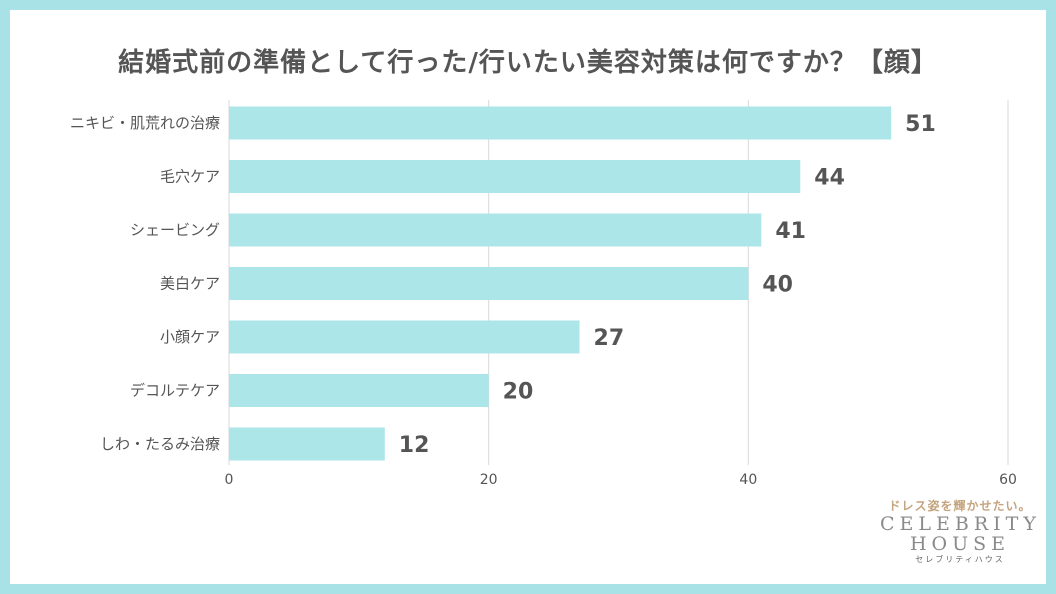 This screenshot has width=1056, height=594. What do you see at coordinates (829, 178) in the screenshot?
I see `value-label-1: 44` at bounding box center [829, 178].